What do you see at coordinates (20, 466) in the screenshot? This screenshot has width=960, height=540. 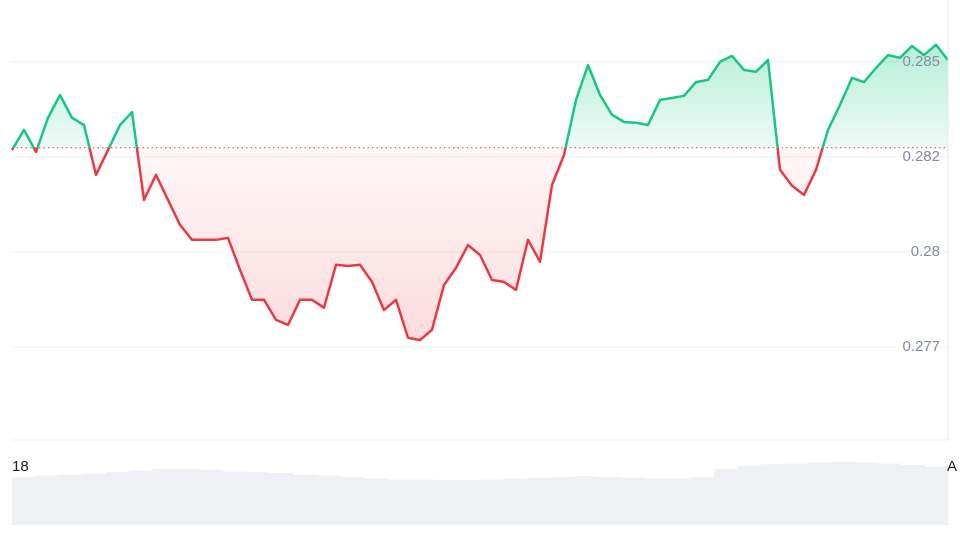 I see `x-tick-label: 18` at bounding box center [20, 466].